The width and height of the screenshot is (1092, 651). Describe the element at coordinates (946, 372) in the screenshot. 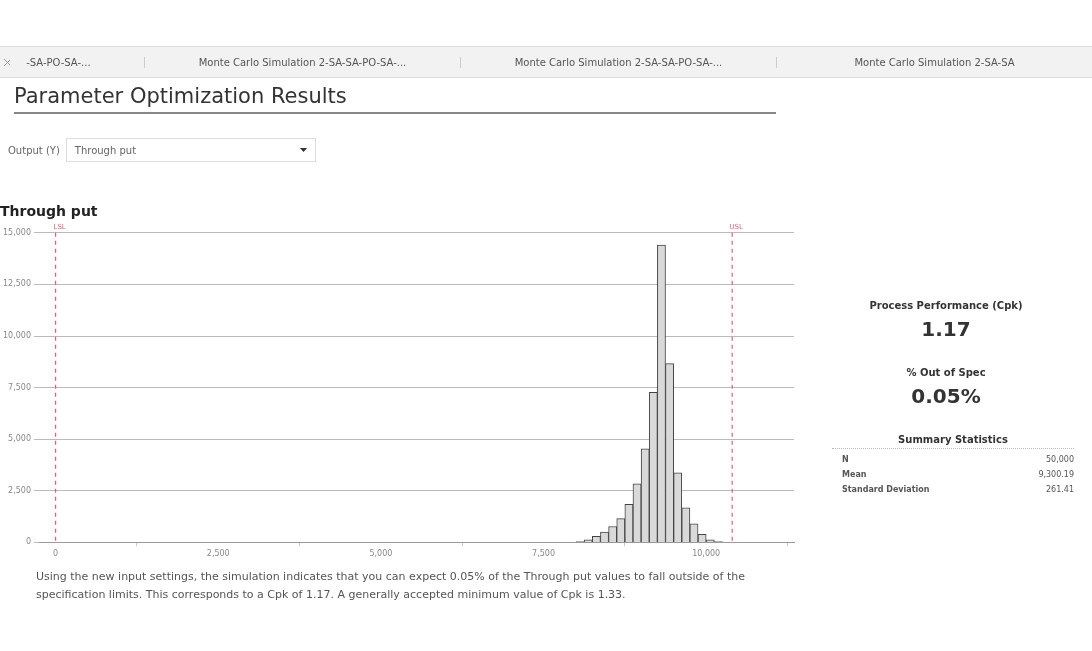

I see `text: % Out of Spec` at that location.